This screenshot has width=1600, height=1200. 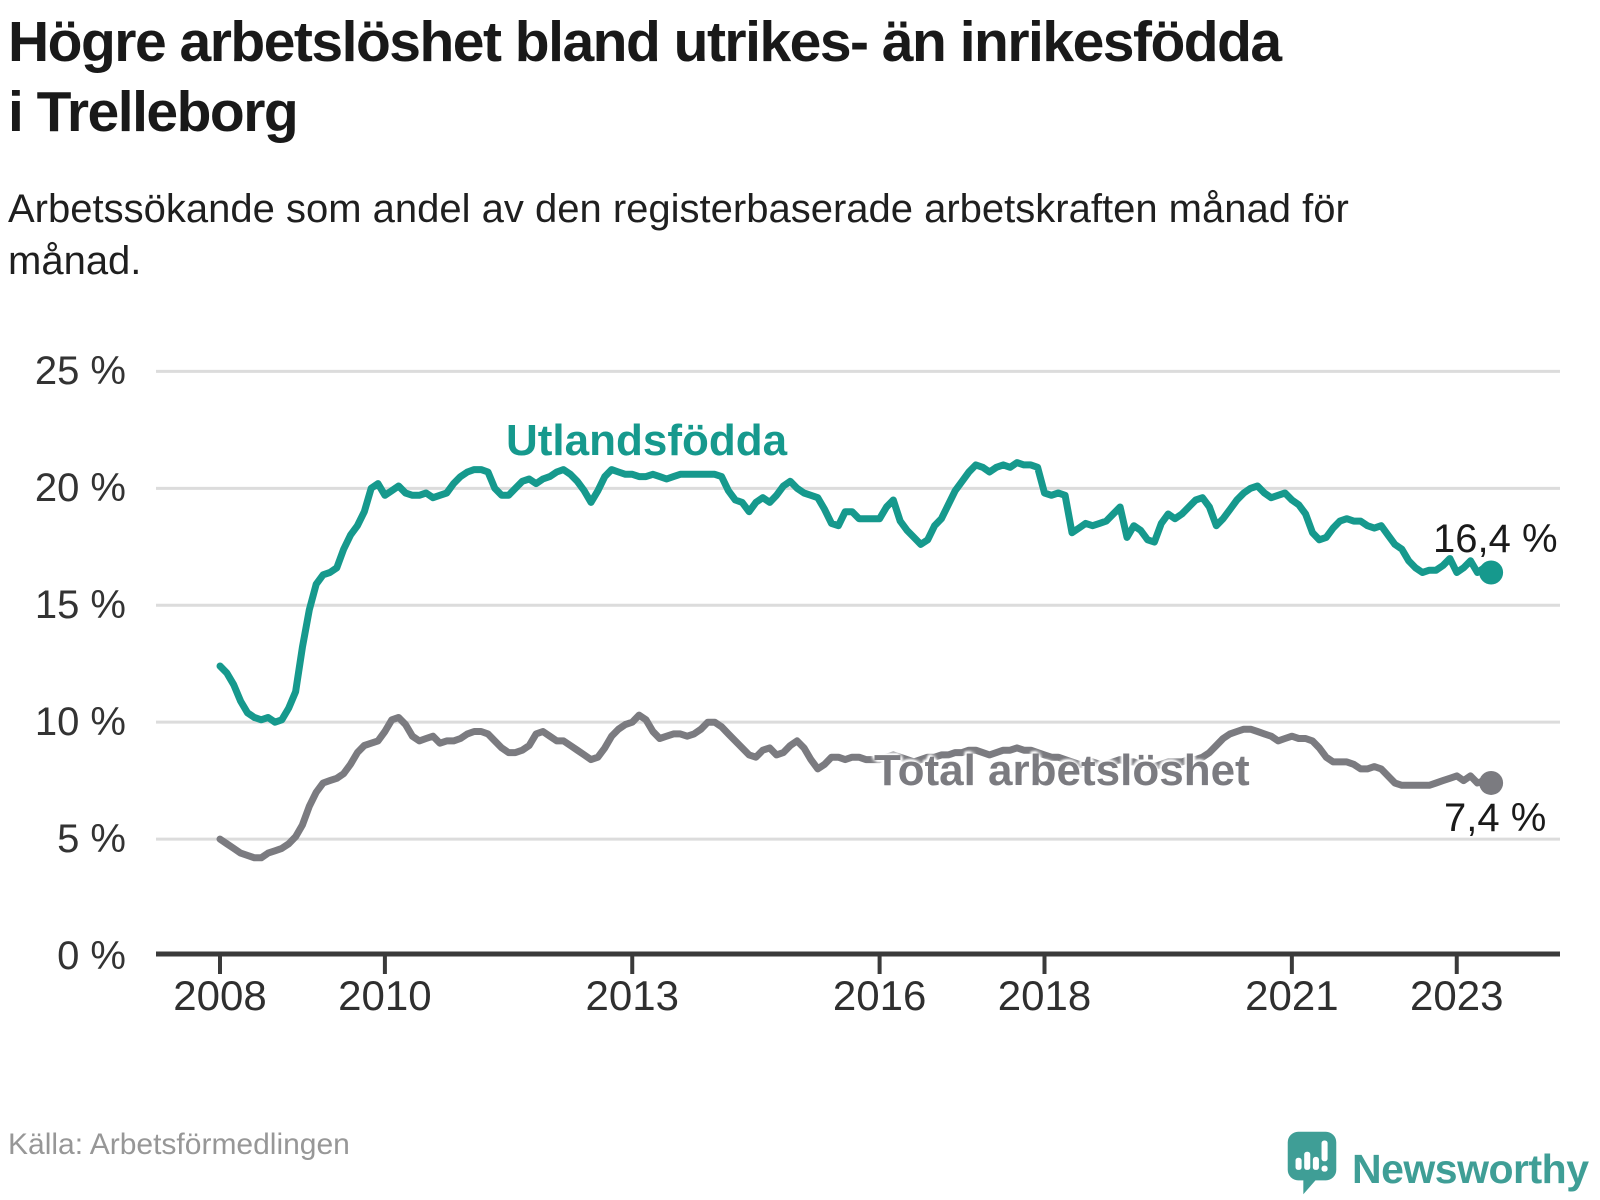 I want to click on series-label-total-arbetsloshet: Total arbetslöshet, so click(x=1062, y=770).